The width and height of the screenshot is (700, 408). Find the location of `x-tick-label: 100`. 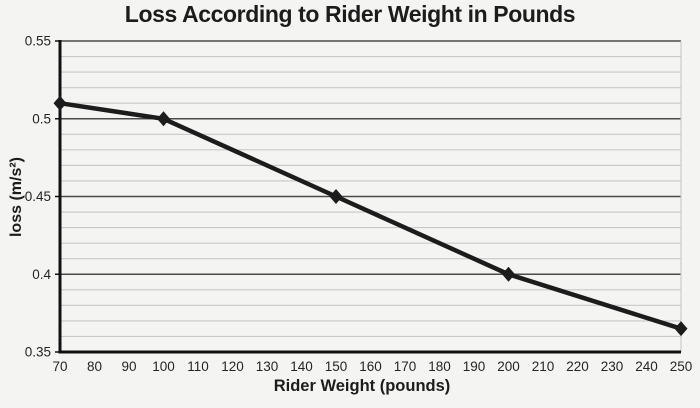

x-tick-label: 100 is located at coordinates (163, 366).